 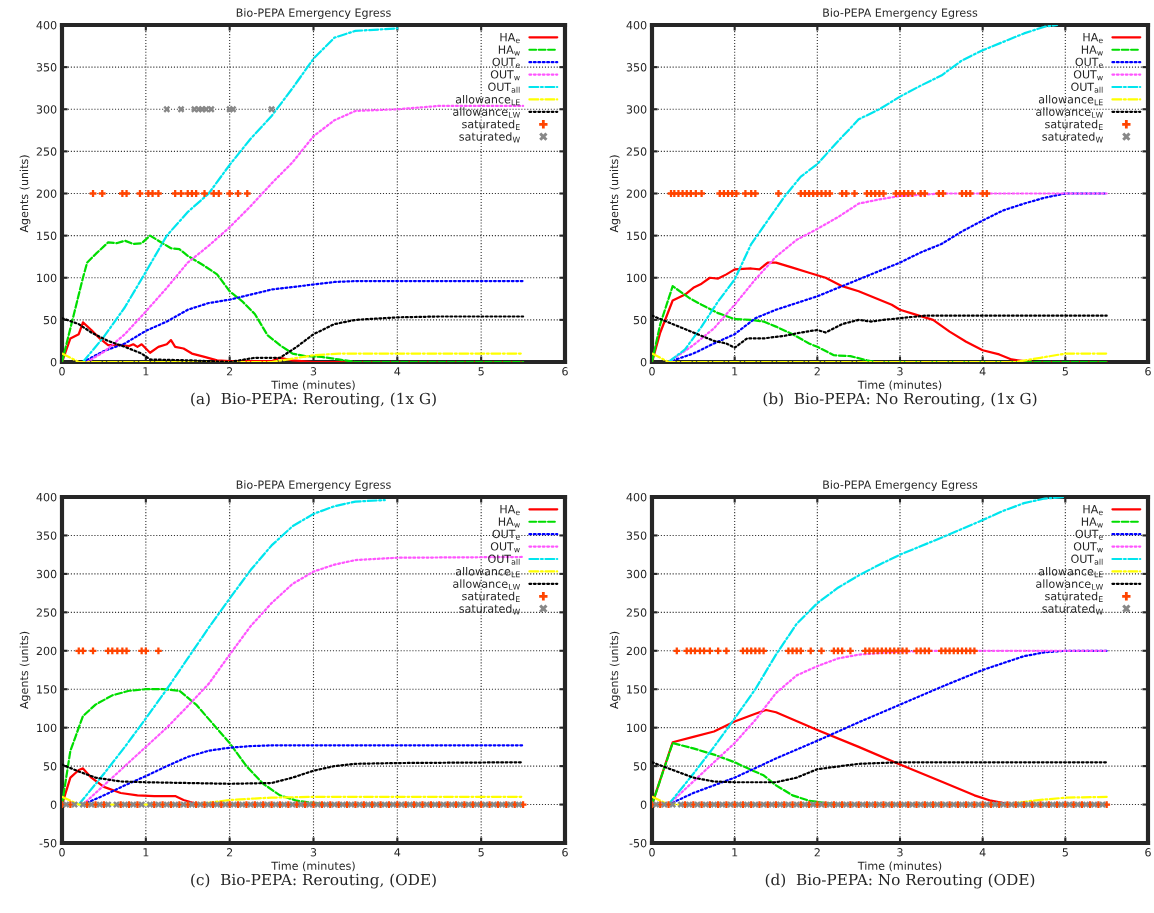 What do you see at coordinates (313, 881) in the screenshot?
I see `text: (c) Bio-PEPA: Rerouting, (ODE)` at bounding box center [313, 881].